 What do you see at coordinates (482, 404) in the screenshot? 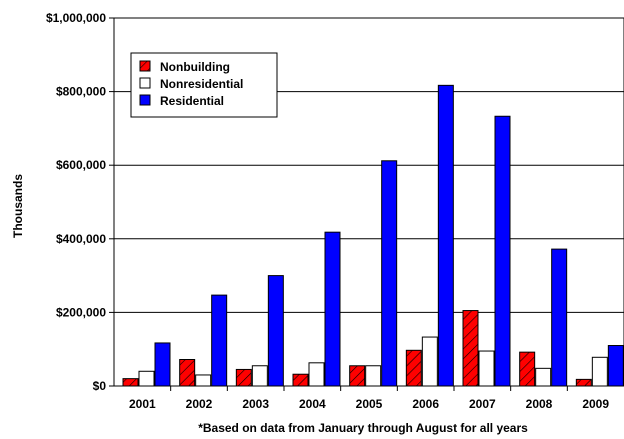
I see `x-tick-label: 2007` at bounding box center [482, 404].